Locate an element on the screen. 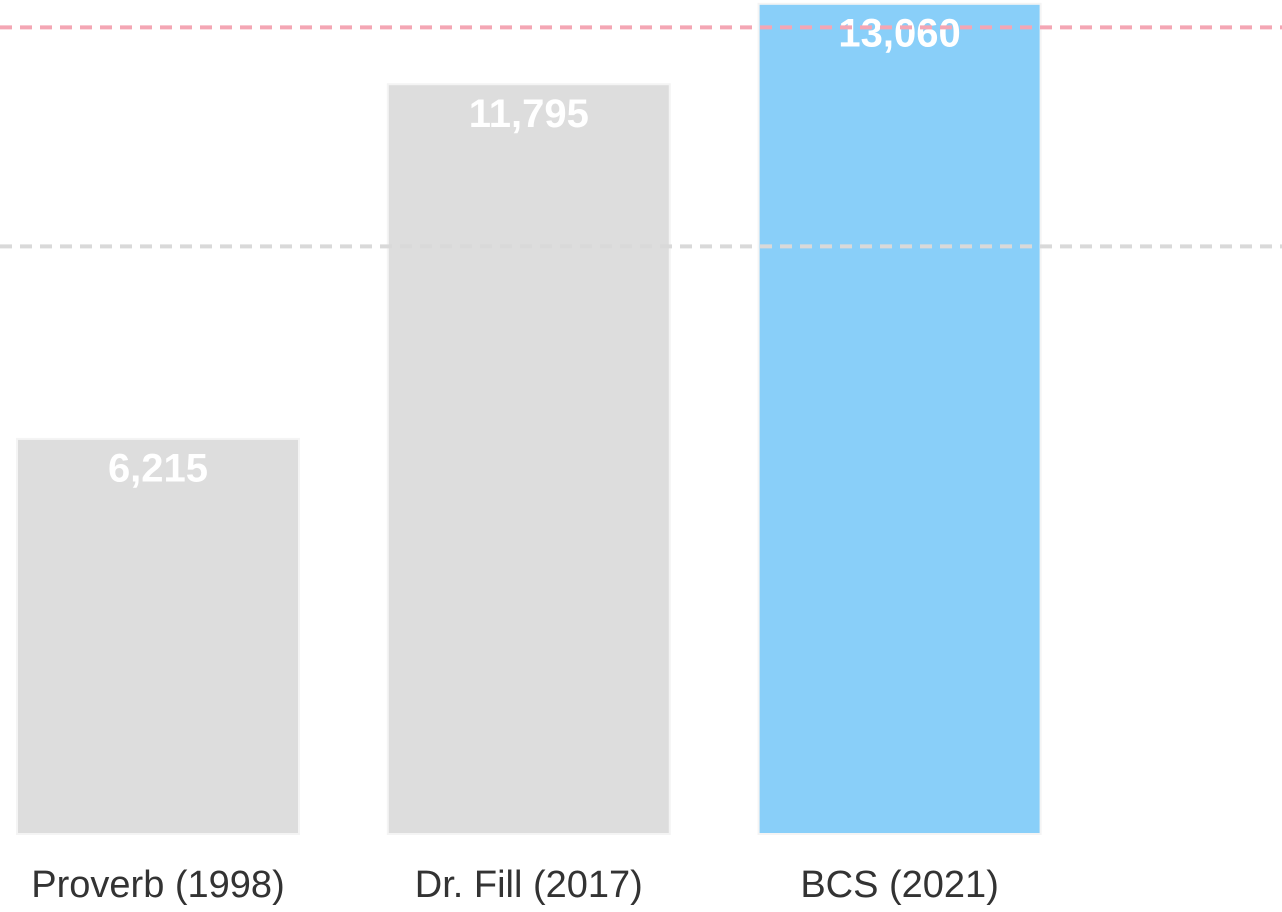 The width and height of the screenshot is (1282, 912). x-tick-label: Dr. Fill (2017) is located at coordinates (529, 885).